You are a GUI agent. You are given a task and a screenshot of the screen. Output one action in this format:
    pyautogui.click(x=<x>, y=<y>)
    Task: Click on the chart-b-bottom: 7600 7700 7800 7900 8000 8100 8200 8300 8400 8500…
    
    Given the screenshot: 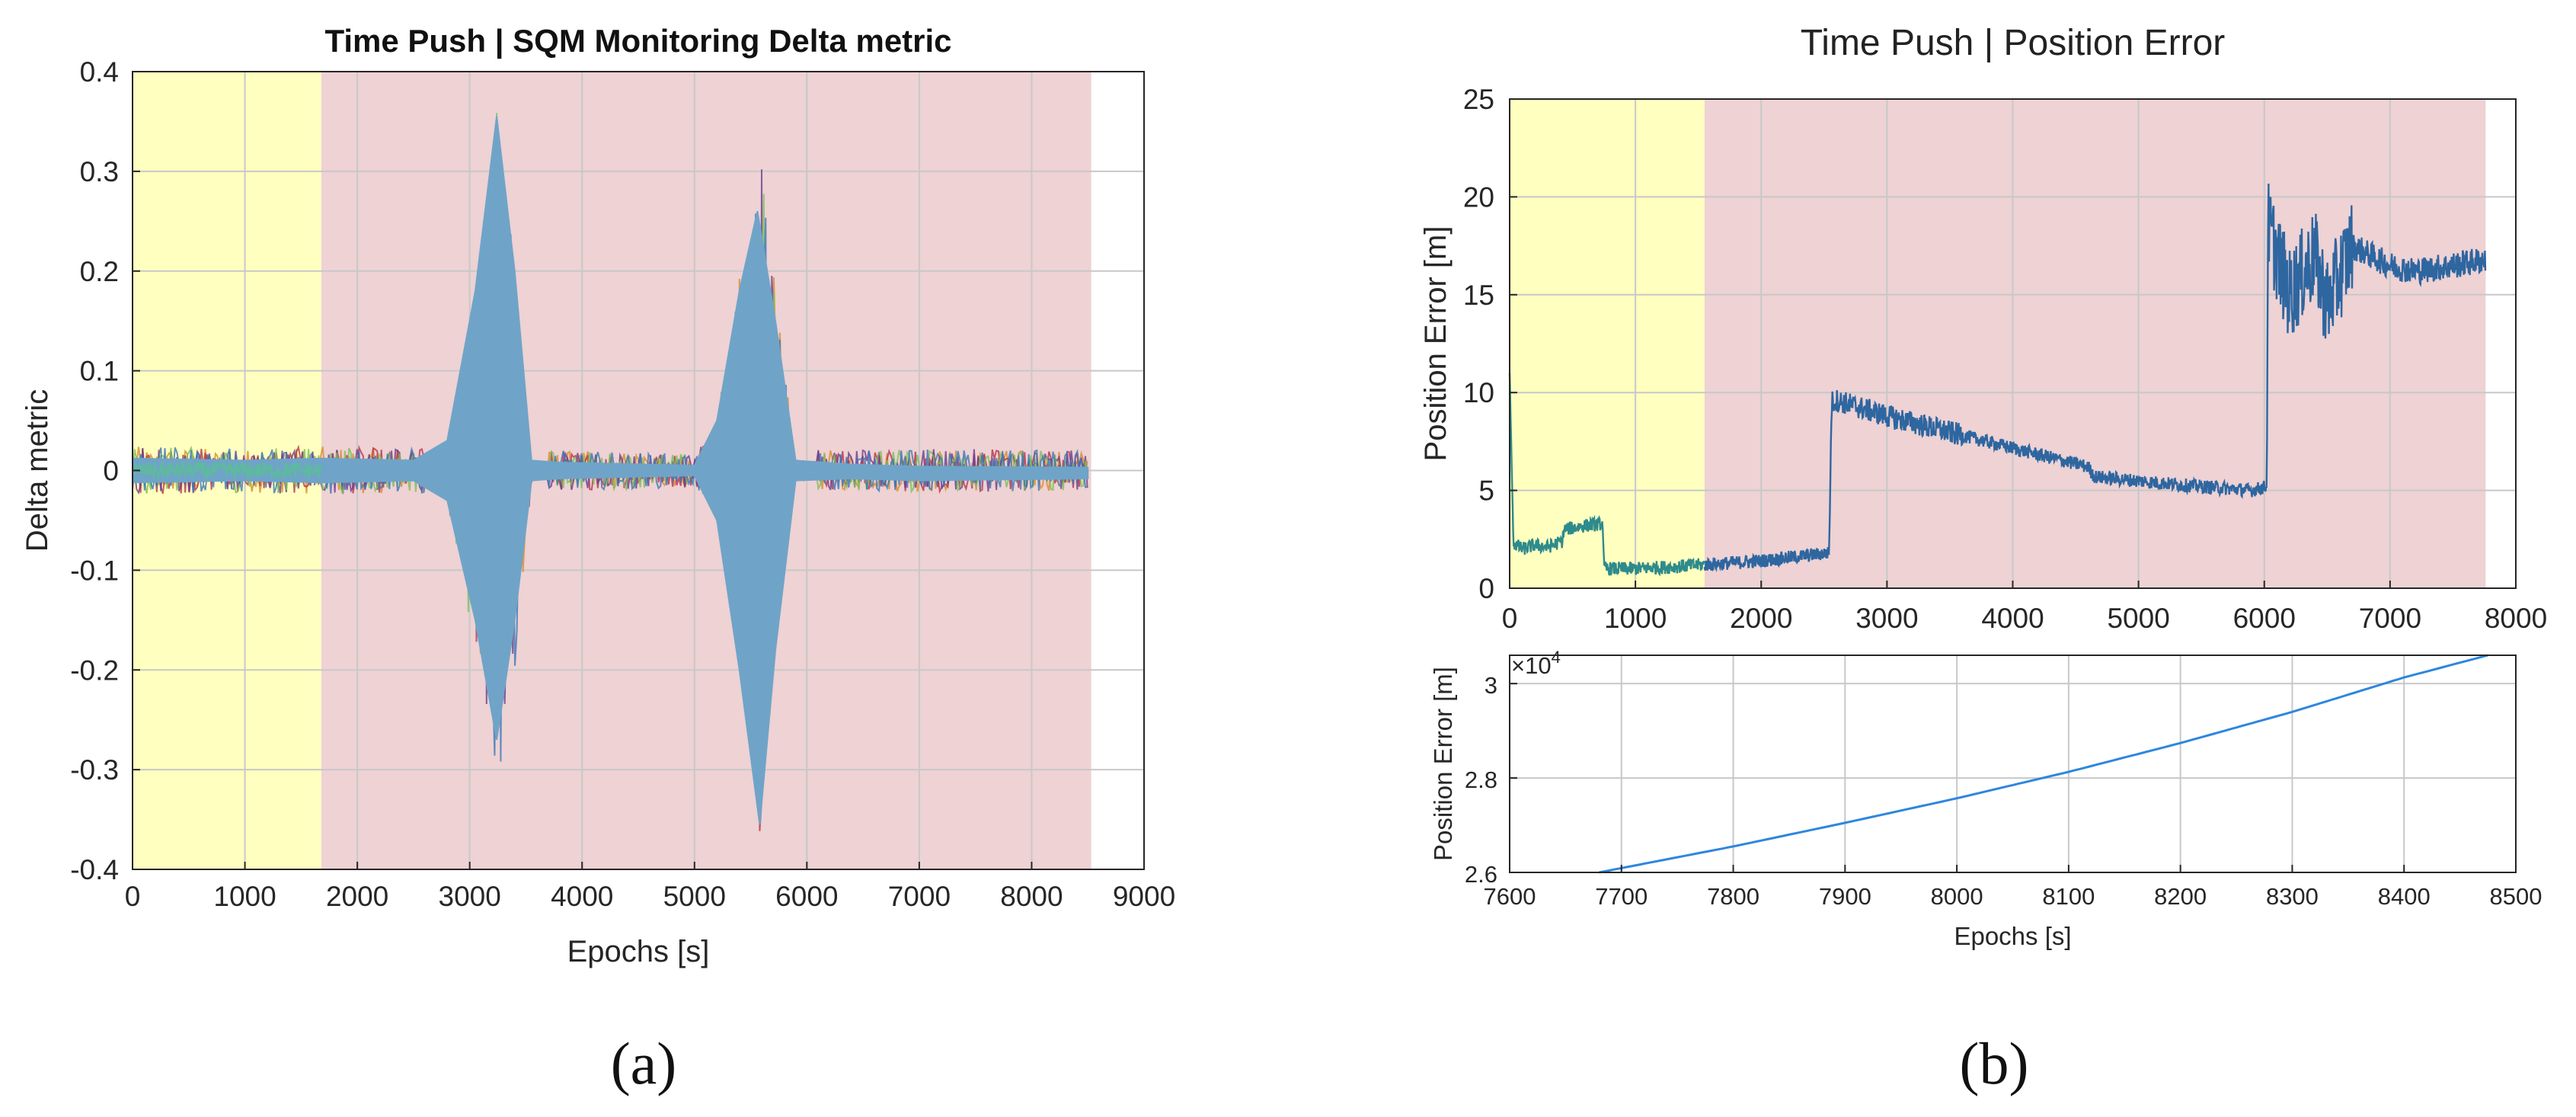 What is the action you would take?
    pyautogui.click(x=1986, y=799)
    